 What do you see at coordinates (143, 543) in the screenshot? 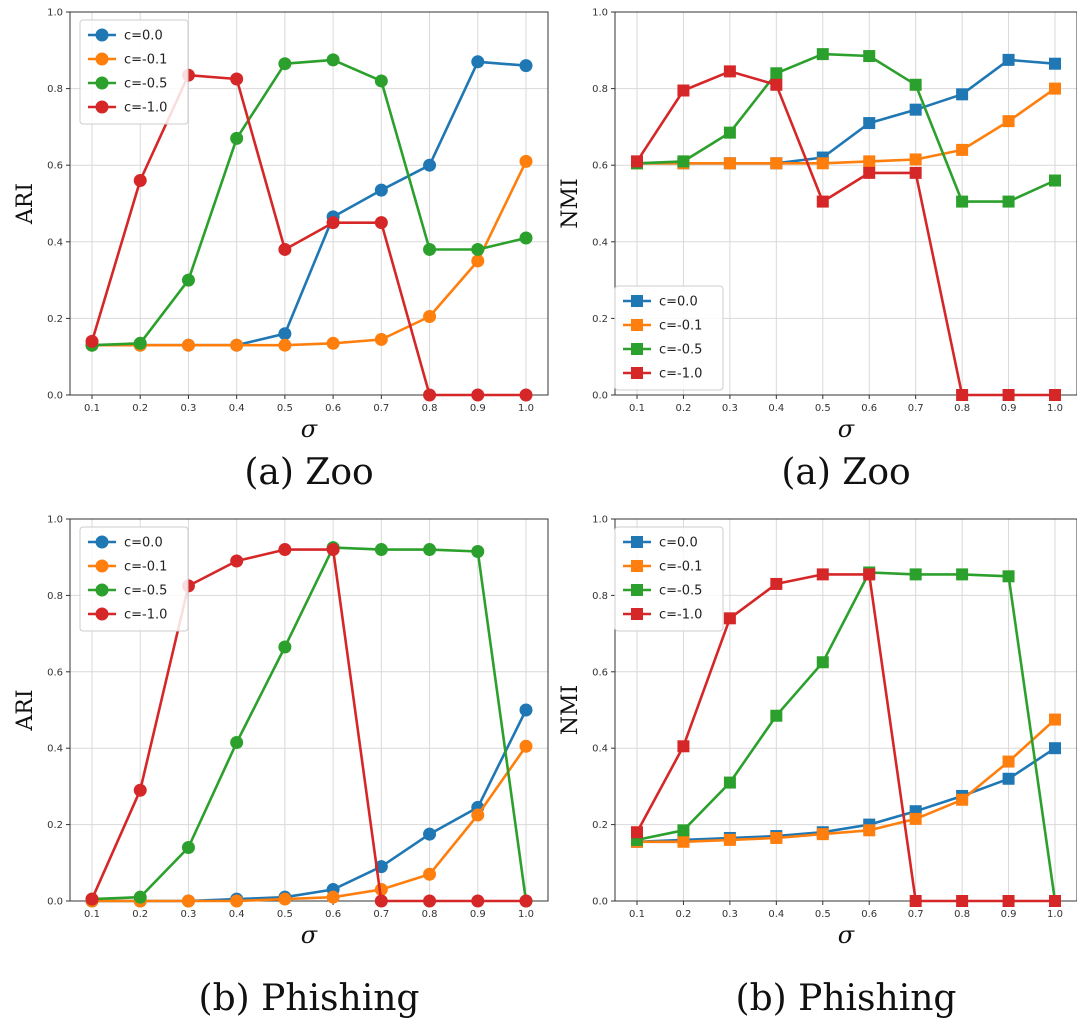
I see `legend-entry: c=0.0` at bounding box center [143, 543].